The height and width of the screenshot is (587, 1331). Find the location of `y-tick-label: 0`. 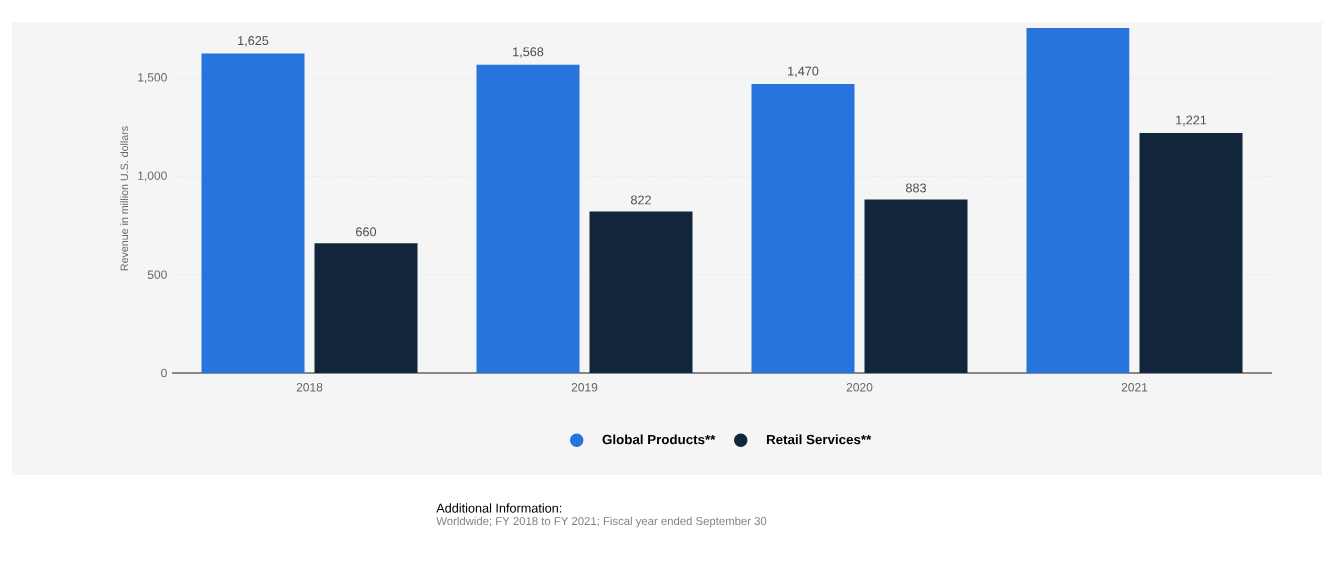

y-tick-label: 0 is located at coordinates (164, 373).